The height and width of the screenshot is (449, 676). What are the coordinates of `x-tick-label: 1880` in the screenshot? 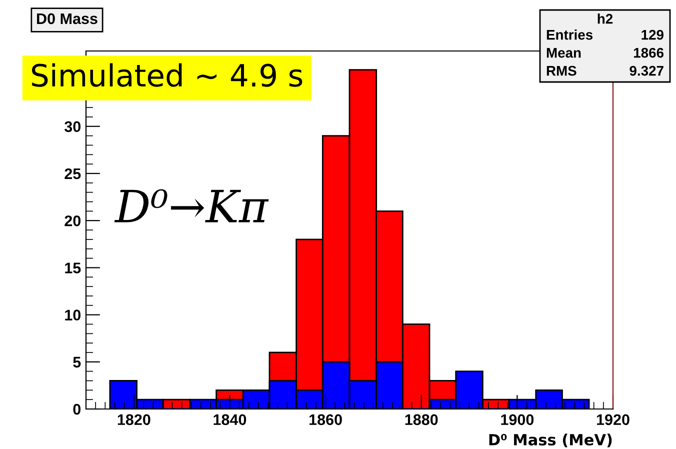 It's located at (421, 420).